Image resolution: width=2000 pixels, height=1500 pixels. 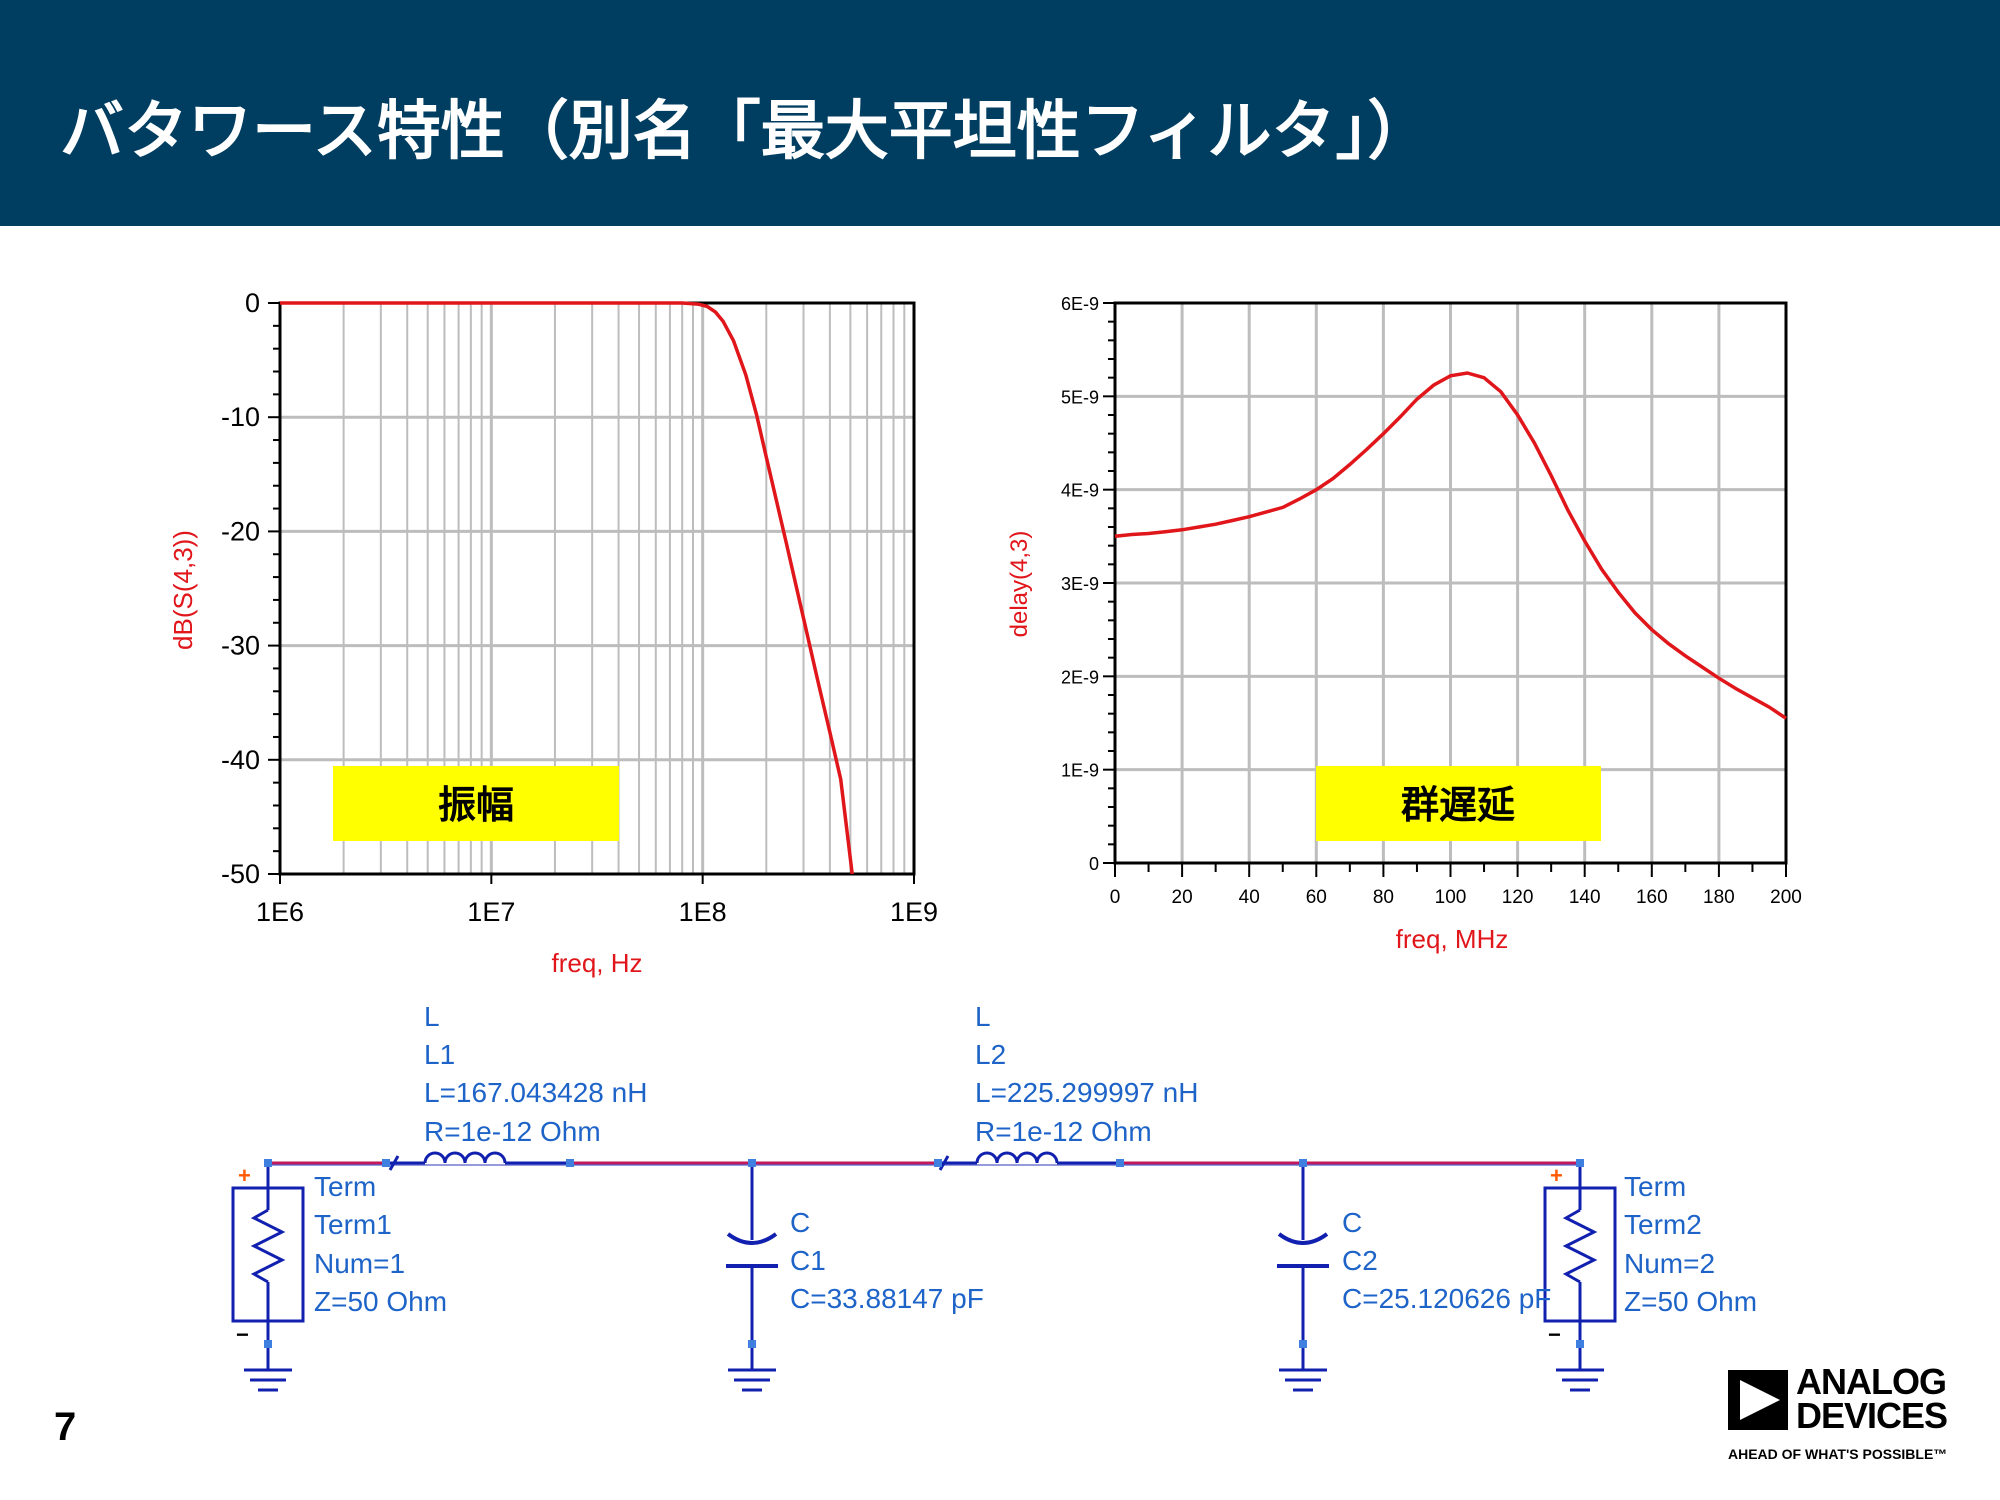 What do you see at coordinates (1080, 771) in the screenshot?
I see `delay-y-tick-label: 1E-9` at bounding box center [1080, 771].